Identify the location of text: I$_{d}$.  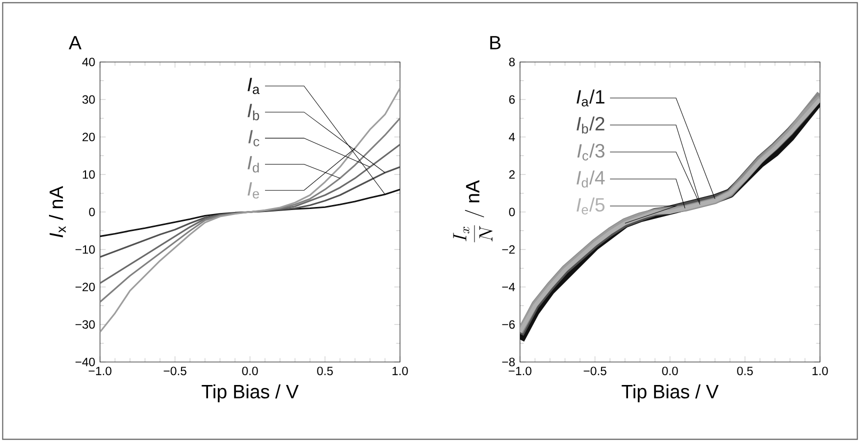
(253, 164).